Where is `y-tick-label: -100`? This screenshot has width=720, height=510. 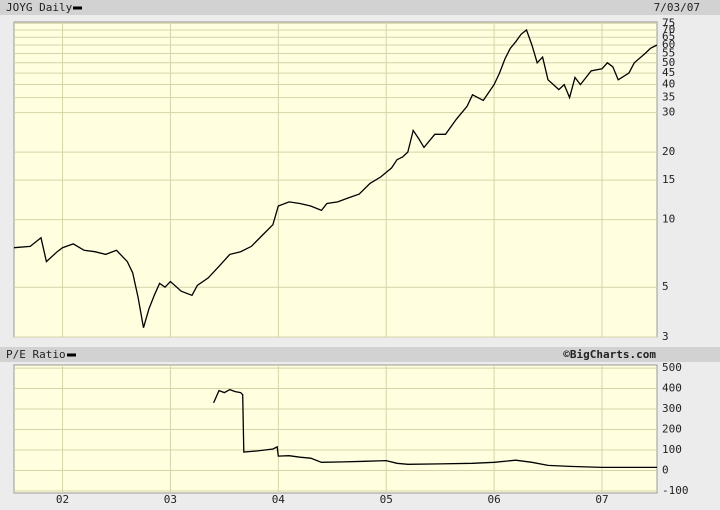 y-tick-label: -100 is located at coordinates (675, 490).